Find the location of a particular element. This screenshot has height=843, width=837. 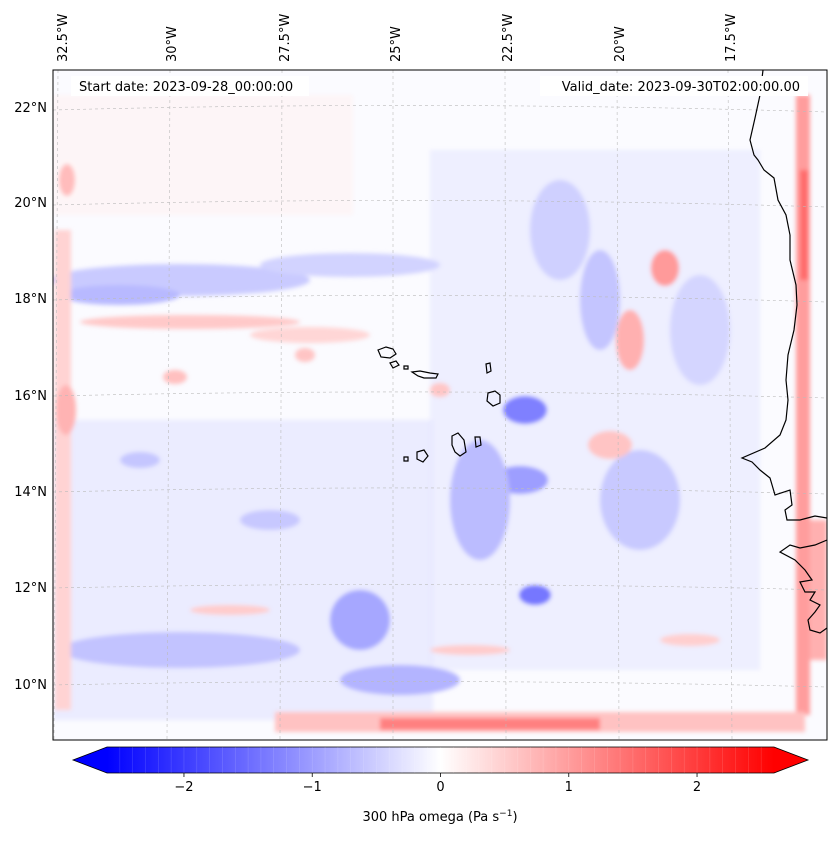

lat-label: 16°N is located at coordinates (30, 396).